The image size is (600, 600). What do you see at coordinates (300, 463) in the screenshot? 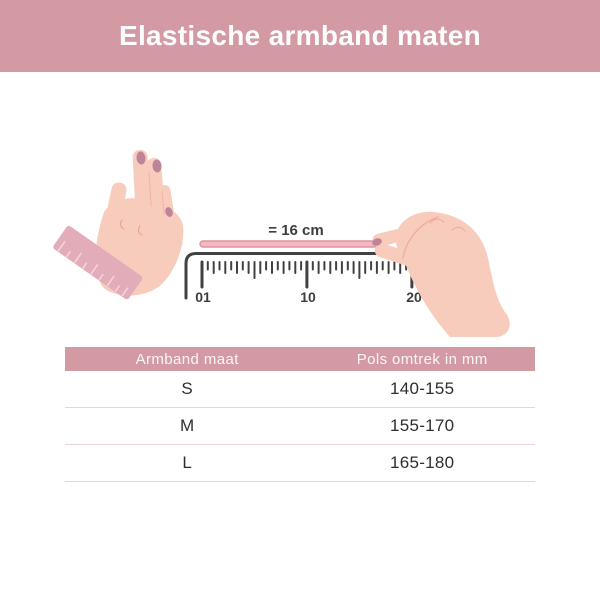
I see `table-row-l: L 165-180` at bounding box center [300, 463].